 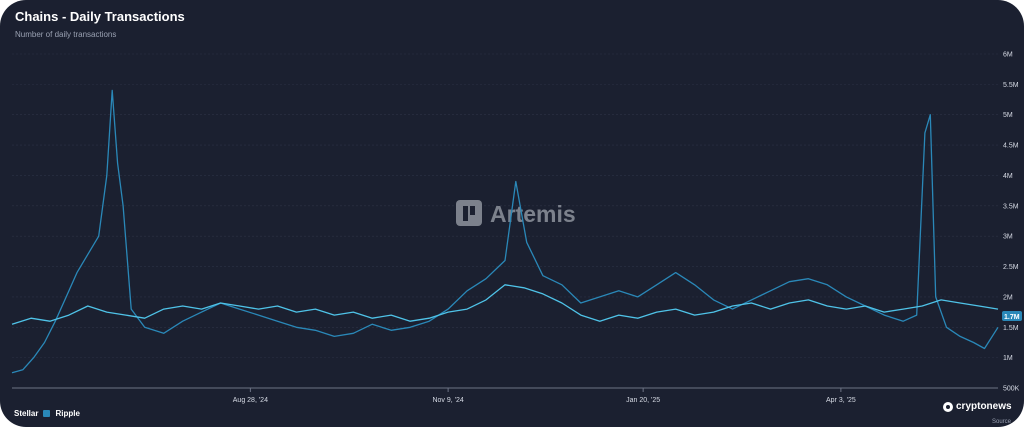 I want to click on watermark-text: Artemis, so click(x=533, y=214).